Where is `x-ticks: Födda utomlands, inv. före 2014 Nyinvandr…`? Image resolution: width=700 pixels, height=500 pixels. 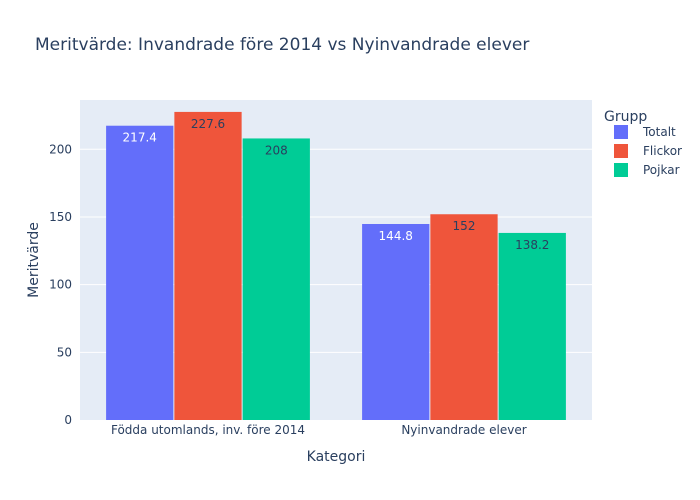 x-ticks: Födda utomlands, inv. före 2014 Nyinvandr… is located at coordinates (319, 430).